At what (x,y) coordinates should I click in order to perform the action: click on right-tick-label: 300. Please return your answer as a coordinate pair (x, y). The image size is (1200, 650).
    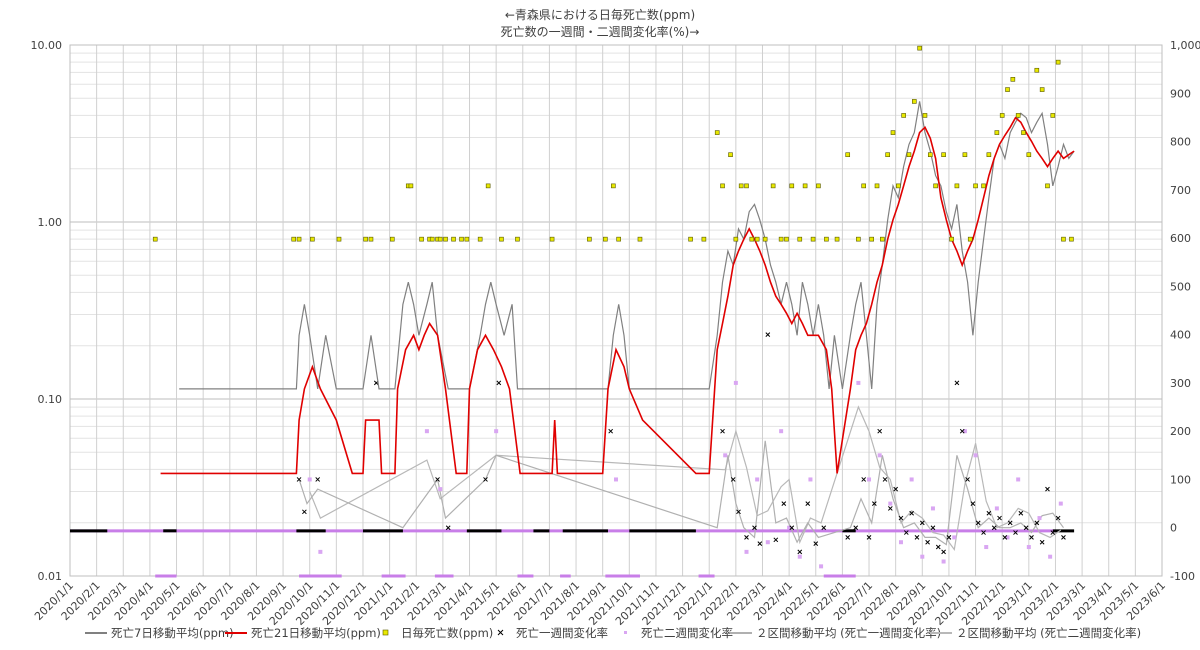
    Looking at the image, I should click on (1180, 383).